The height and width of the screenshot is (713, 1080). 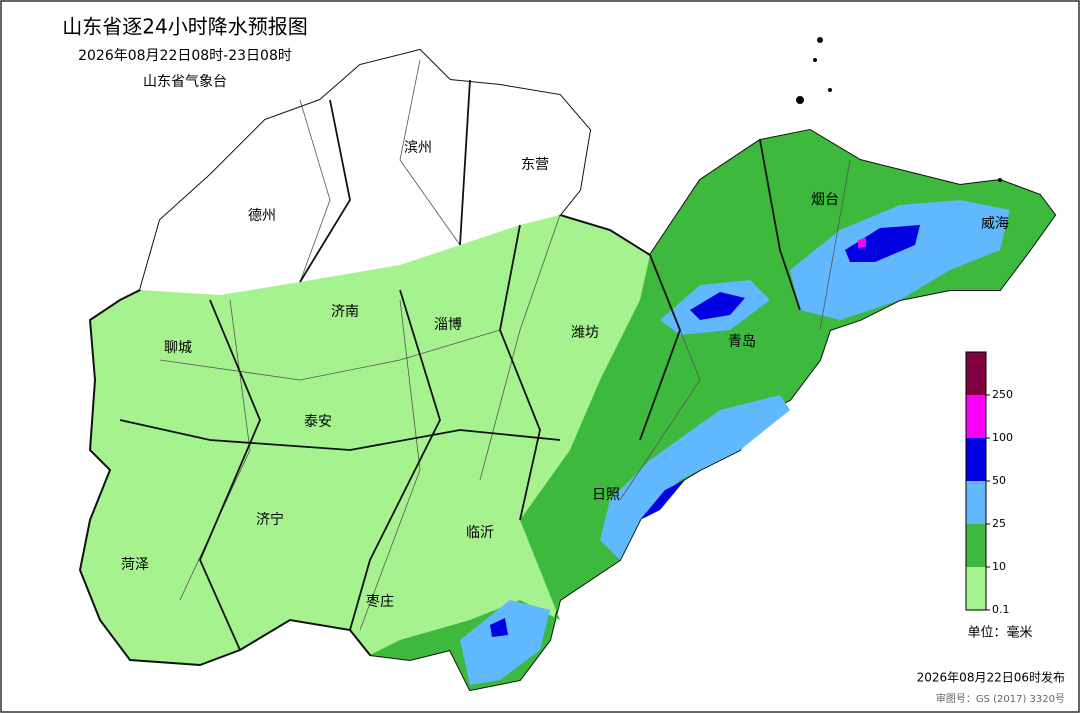 I want to click on city-label: 枣庄, so click(x=380, y=601).